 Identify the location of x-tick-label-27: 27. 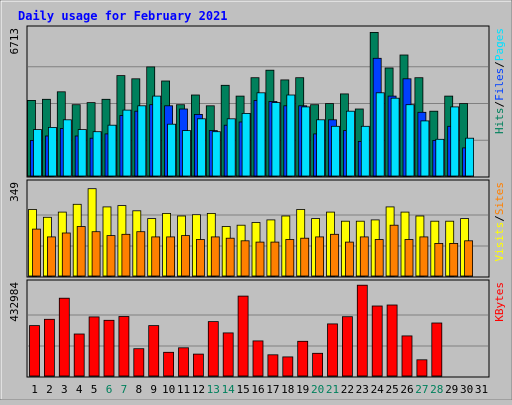
(421, 389).